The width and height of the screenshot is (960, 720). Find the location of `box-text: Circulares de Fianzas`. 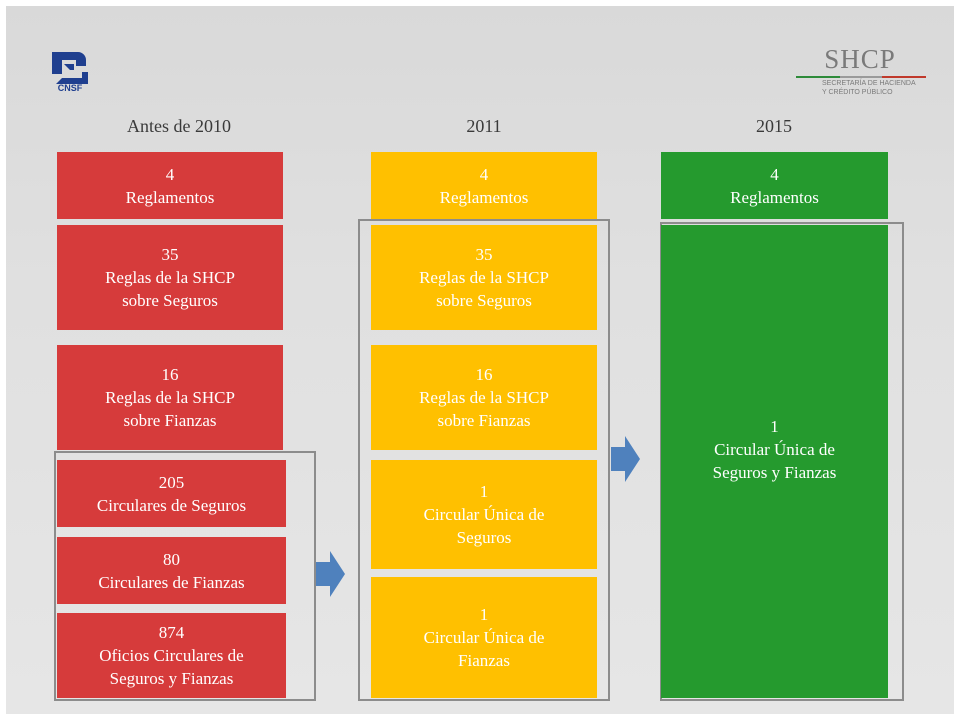

box-text: Circulares de Fianzas is located at coordinates (171, 582).